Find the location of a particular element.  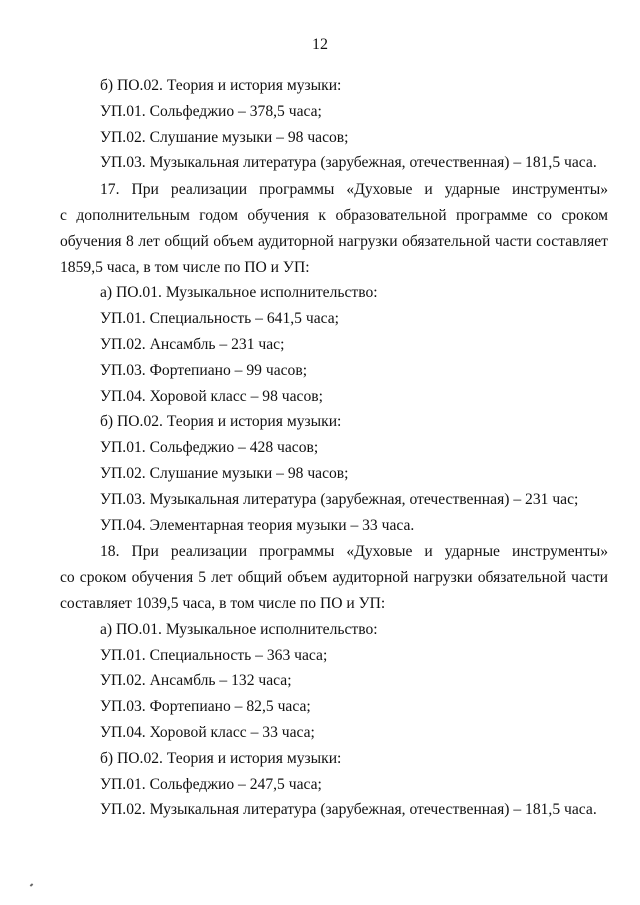

list-item: УП.03. Фортепиано – 99 часов; is located at coordinates (204, 370).